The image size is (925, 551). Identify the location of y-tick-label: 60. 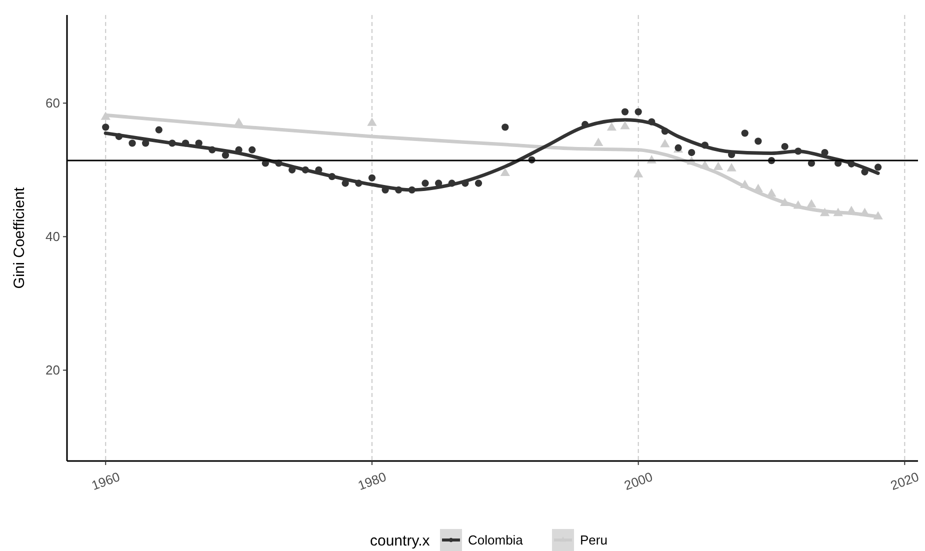
(53, 103).